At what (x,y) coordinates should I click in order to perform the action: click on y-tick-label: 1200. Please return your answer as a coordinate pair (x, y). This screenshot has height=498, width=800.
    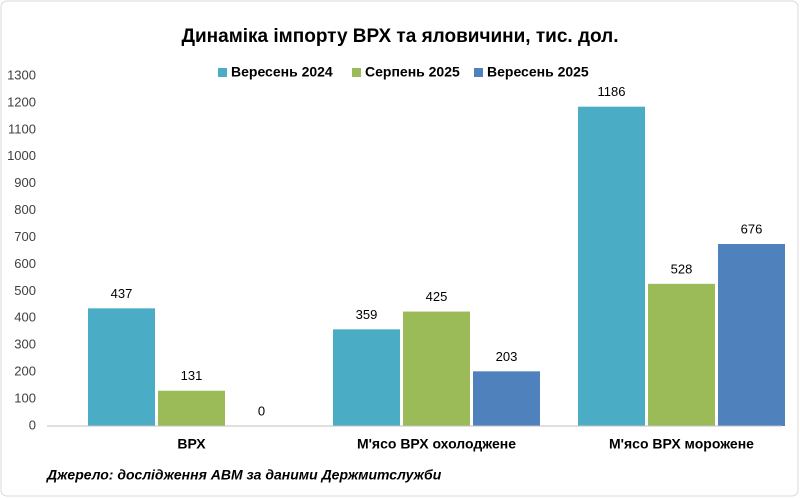
    Looking at the image, I should click on (21, 101).